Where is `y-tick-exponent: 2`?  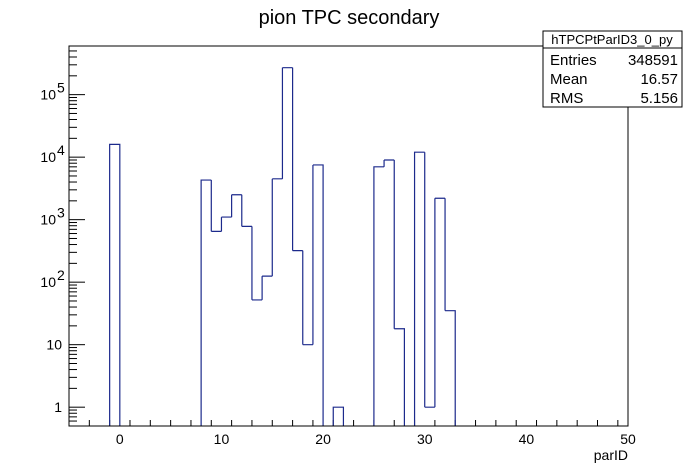 y-tick-exponent: 2 is located at coordinates (61, 275).